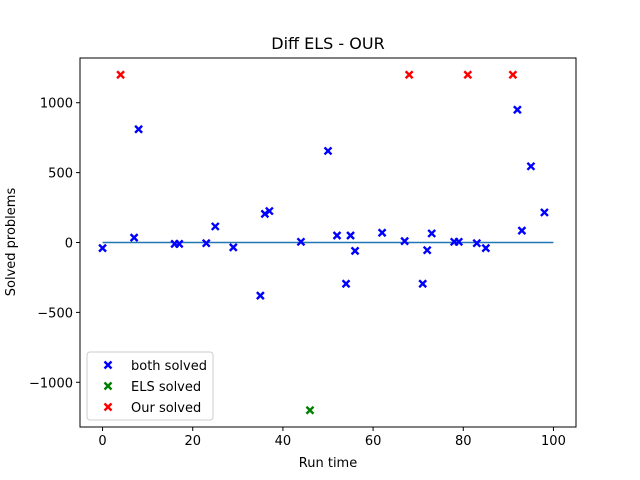  I want to click on legend-label: Our solved, so click(166, 408).